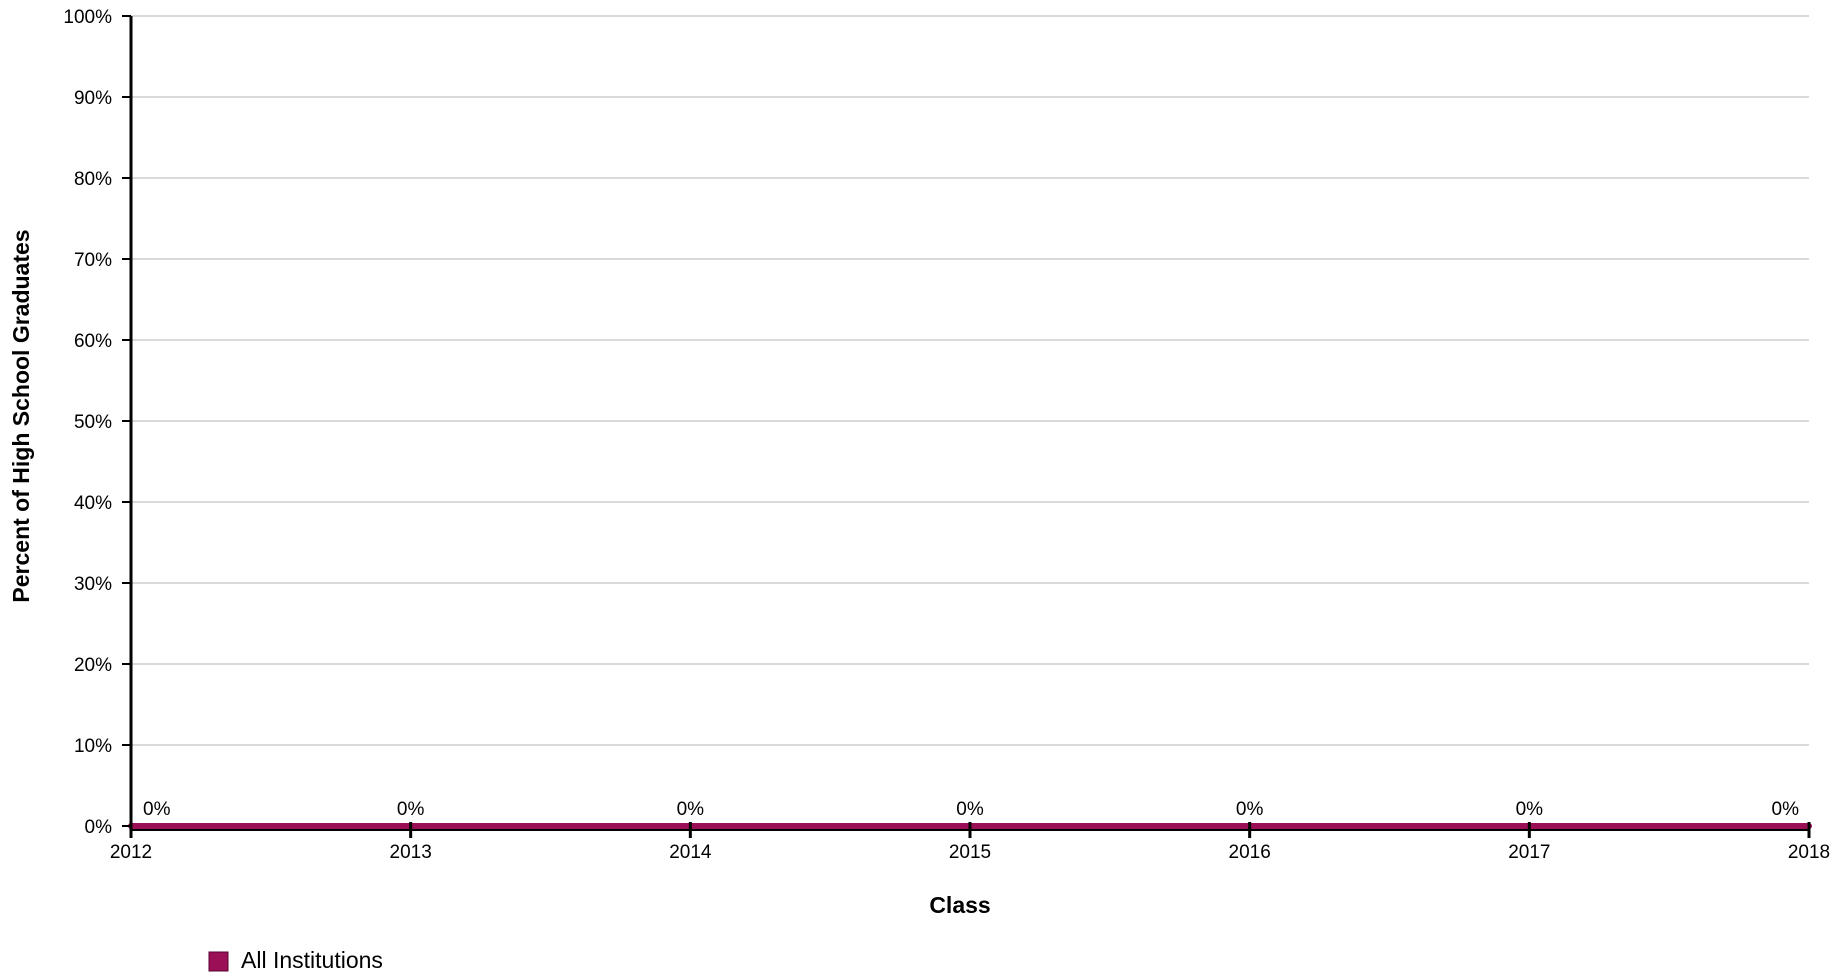 The height and width of the screenshot is (978, 1837). I want to click on y-tick-label: 50%, so click(93, 422).